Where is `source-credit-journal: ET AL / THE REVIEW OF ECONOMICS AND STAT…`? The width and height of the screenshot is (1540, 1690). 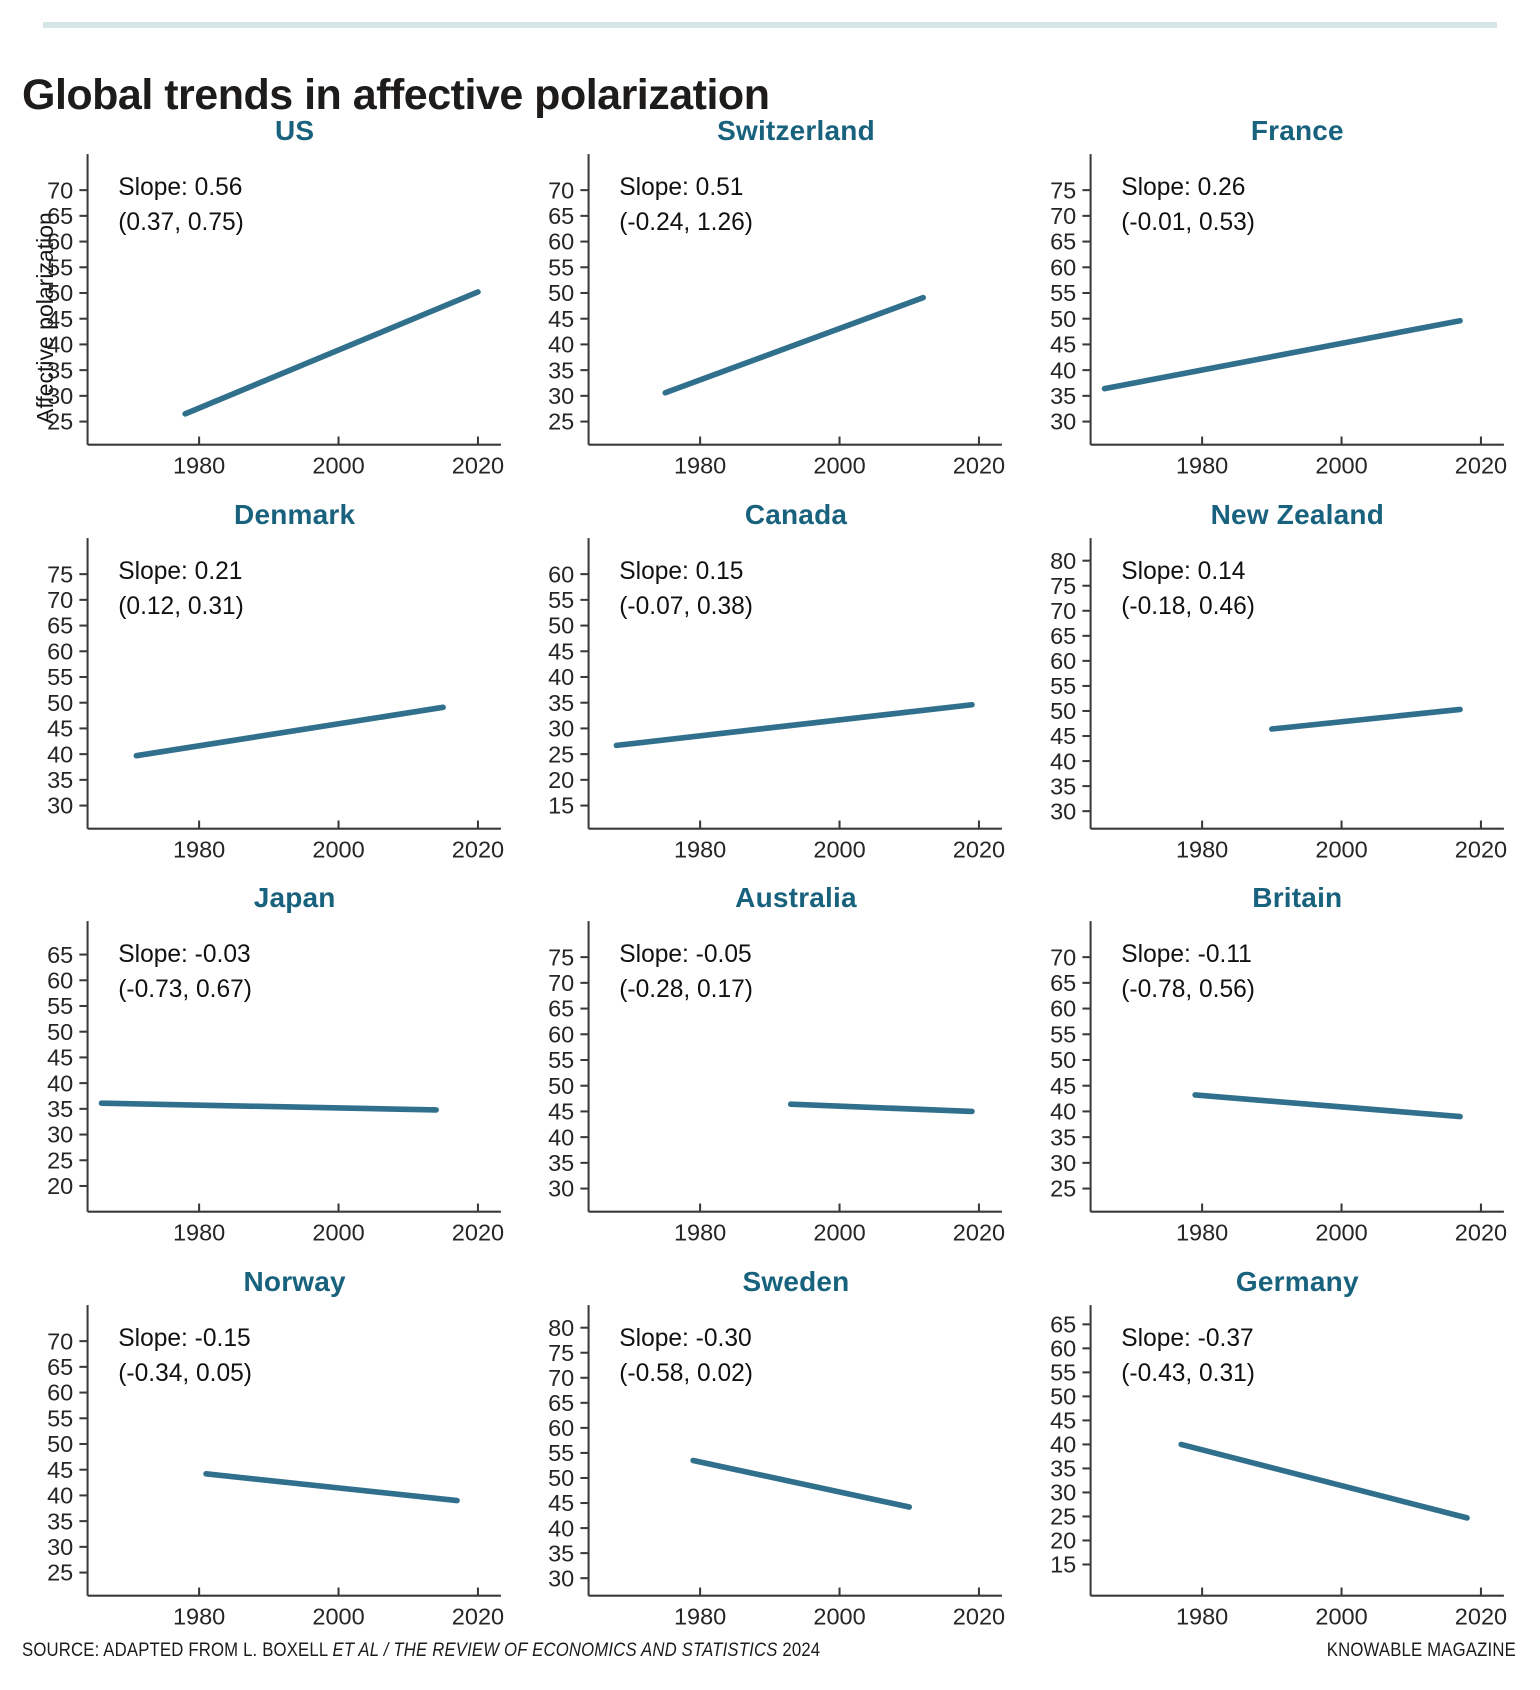 source-credit-journal: ET AL / THE REVIEW OF ECONOMICS AND STAT… is located at coordinates (555, 1650).